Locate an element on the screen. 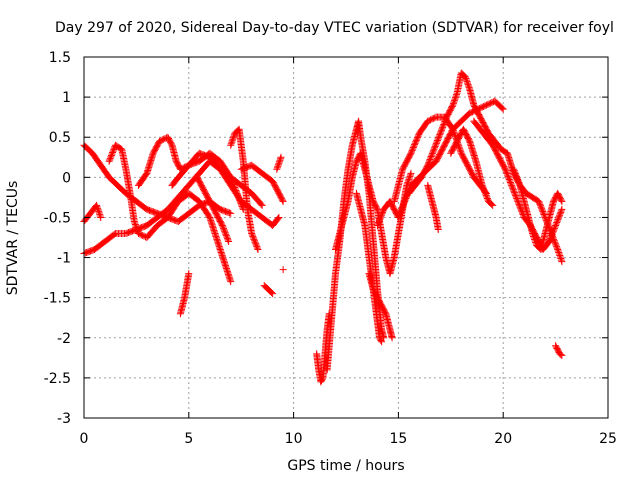  series-track-j is located at coordinates (262, 183).